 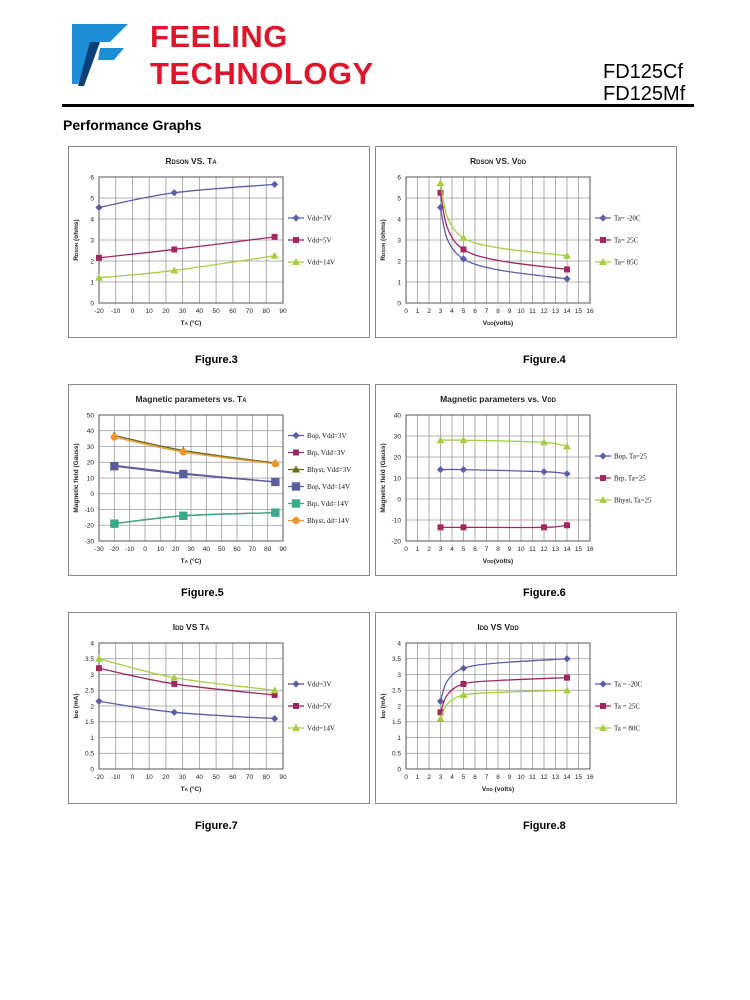 What do you see at coordinates (628, 685) in the screenshot?
I see `legend-label: Ta = -20C` at bounding box center [628, 685].